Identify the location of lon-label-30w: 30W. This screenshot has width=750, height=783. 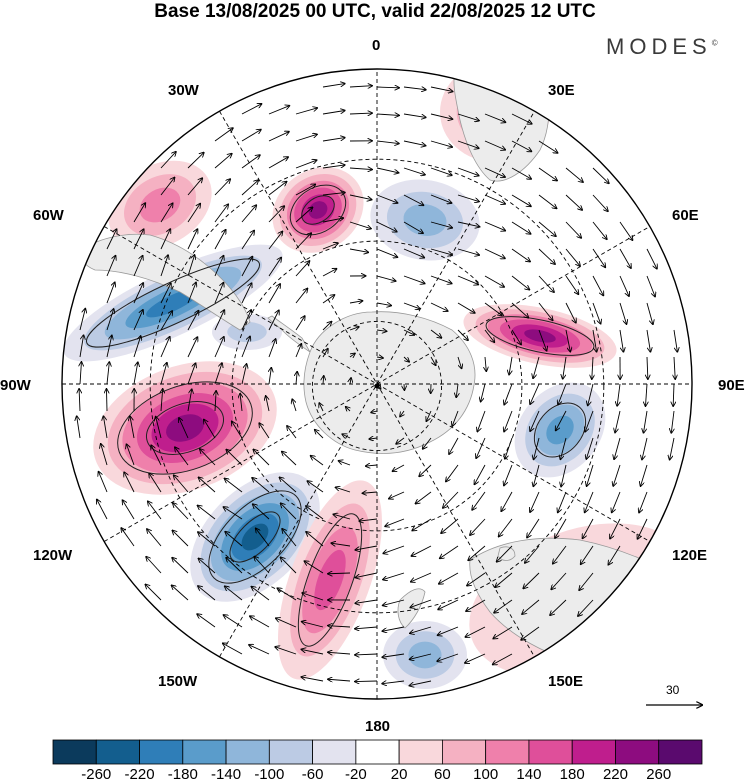
(183, 90).